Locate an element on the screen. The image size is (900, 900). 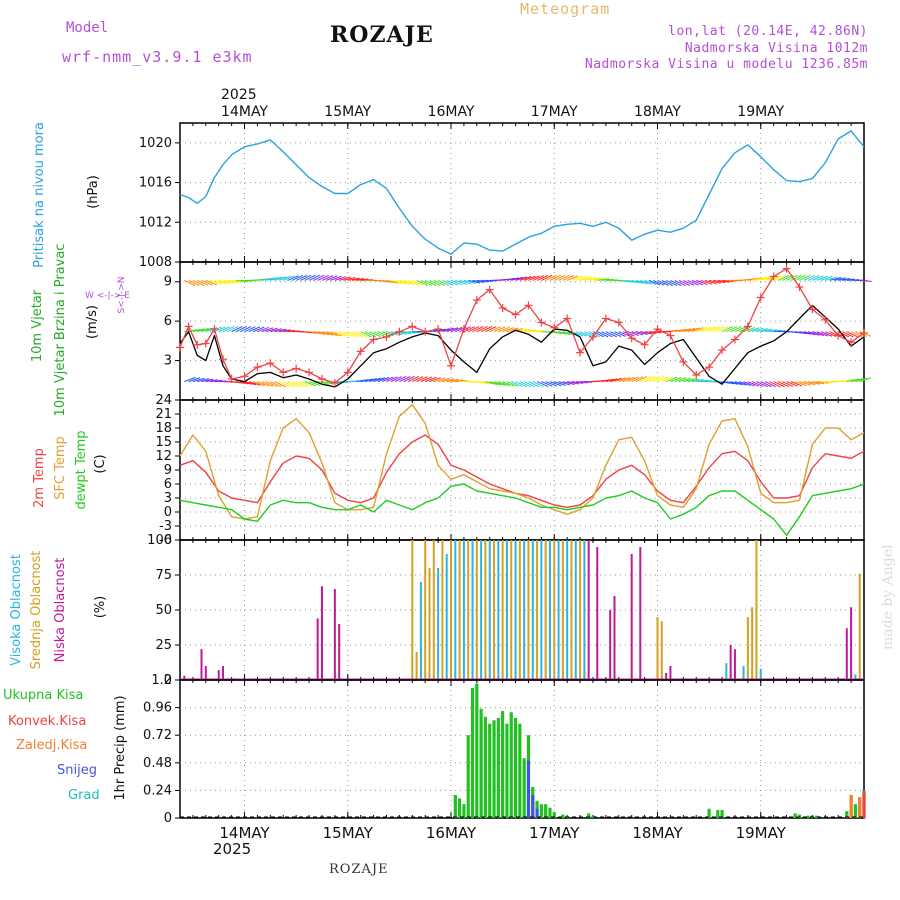
precip-grid-bar is located at coordinates (860, 807).